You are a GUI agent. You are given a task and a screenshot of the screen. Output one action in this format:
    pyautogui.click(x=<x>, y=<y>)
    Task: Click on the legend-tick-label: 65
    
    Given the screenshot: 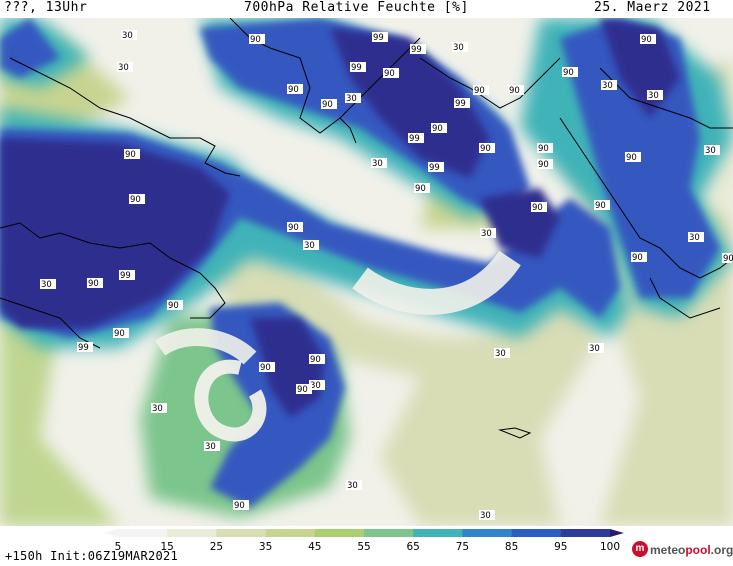 What is the action you would take?
    pyautogui.click(x=413, y=547)
    